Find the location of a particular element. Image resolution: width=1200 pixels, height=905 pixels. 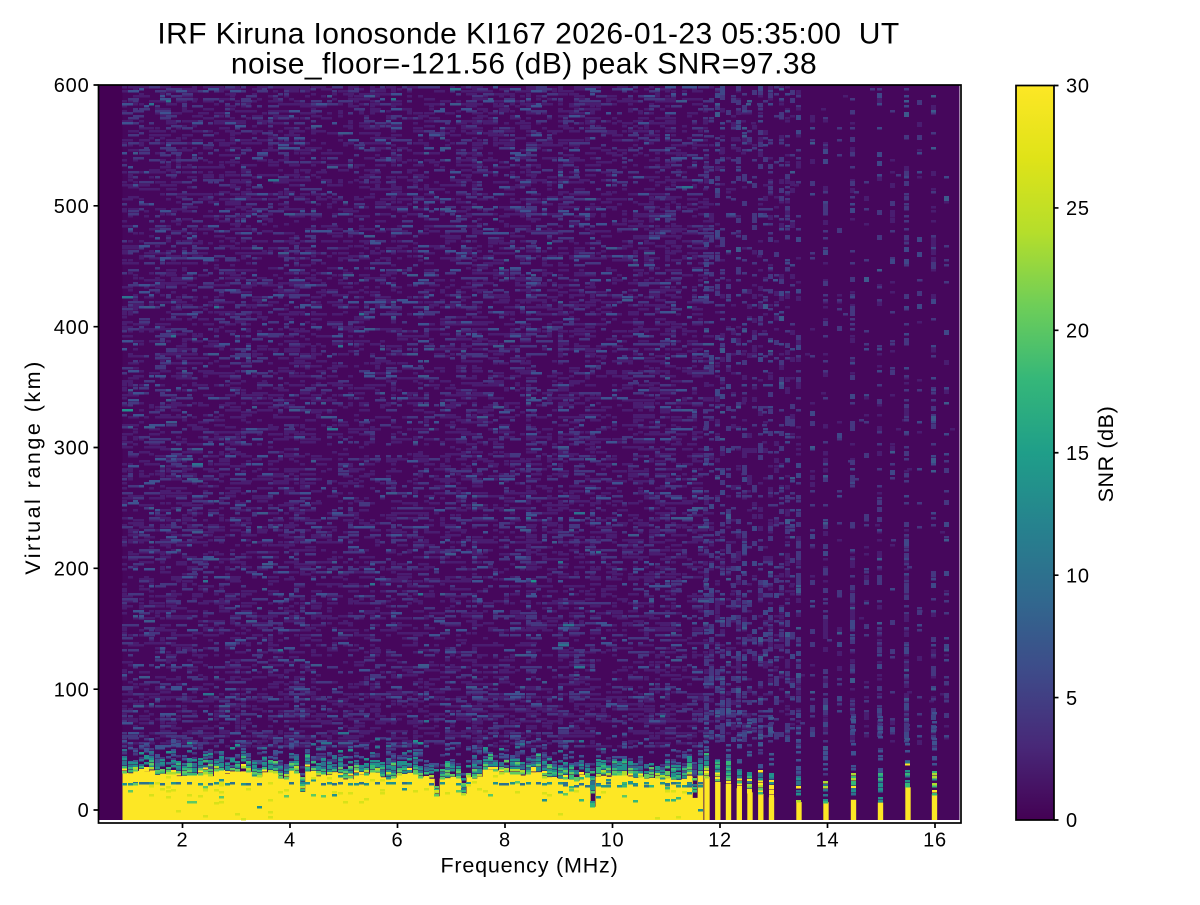

svg-text: 4 is located at coordinates (290, 841).